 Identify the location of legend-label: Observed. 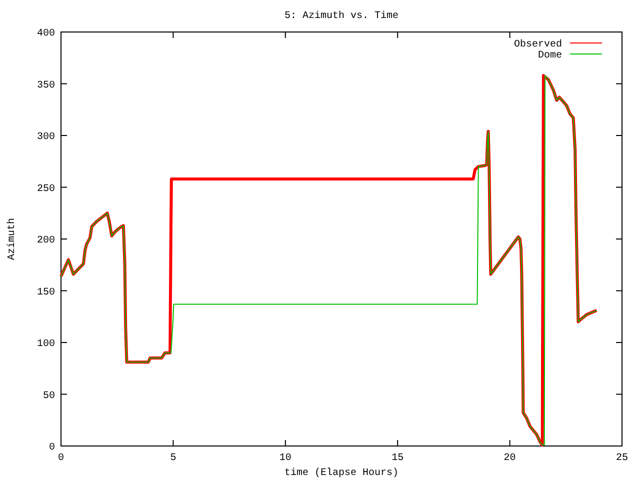
(538, 44).